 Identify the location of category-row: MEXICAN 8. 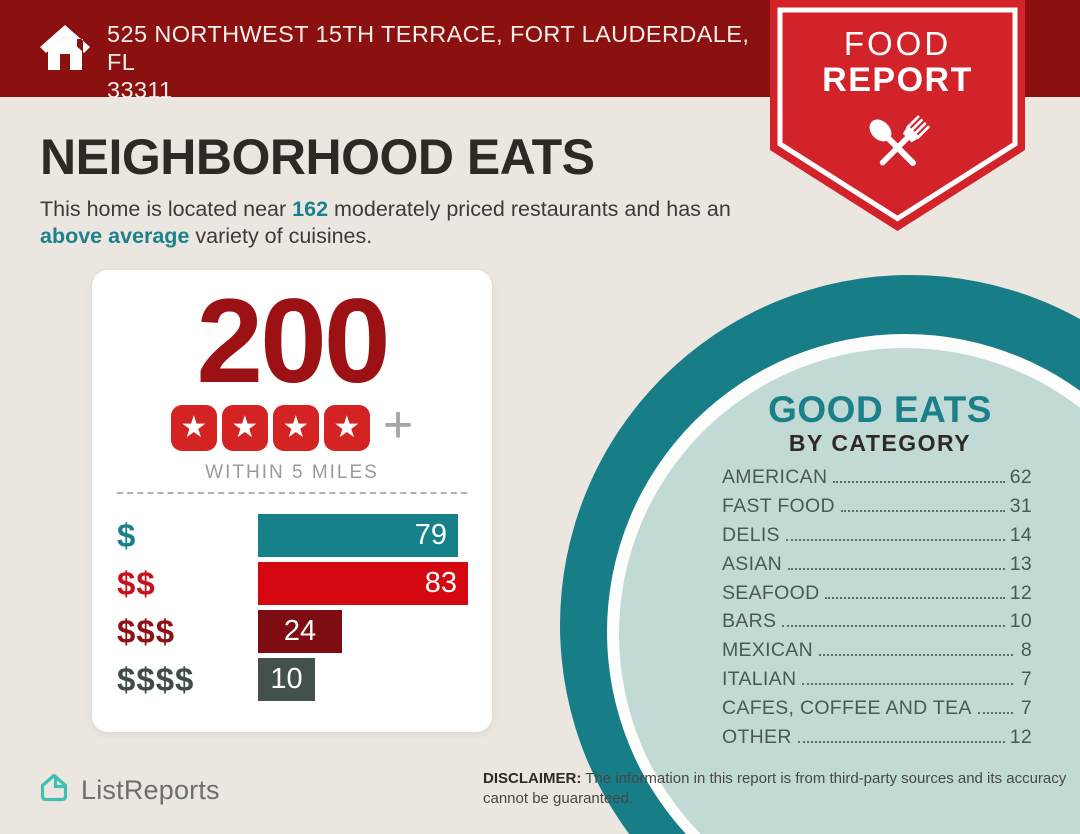
(877, 653).